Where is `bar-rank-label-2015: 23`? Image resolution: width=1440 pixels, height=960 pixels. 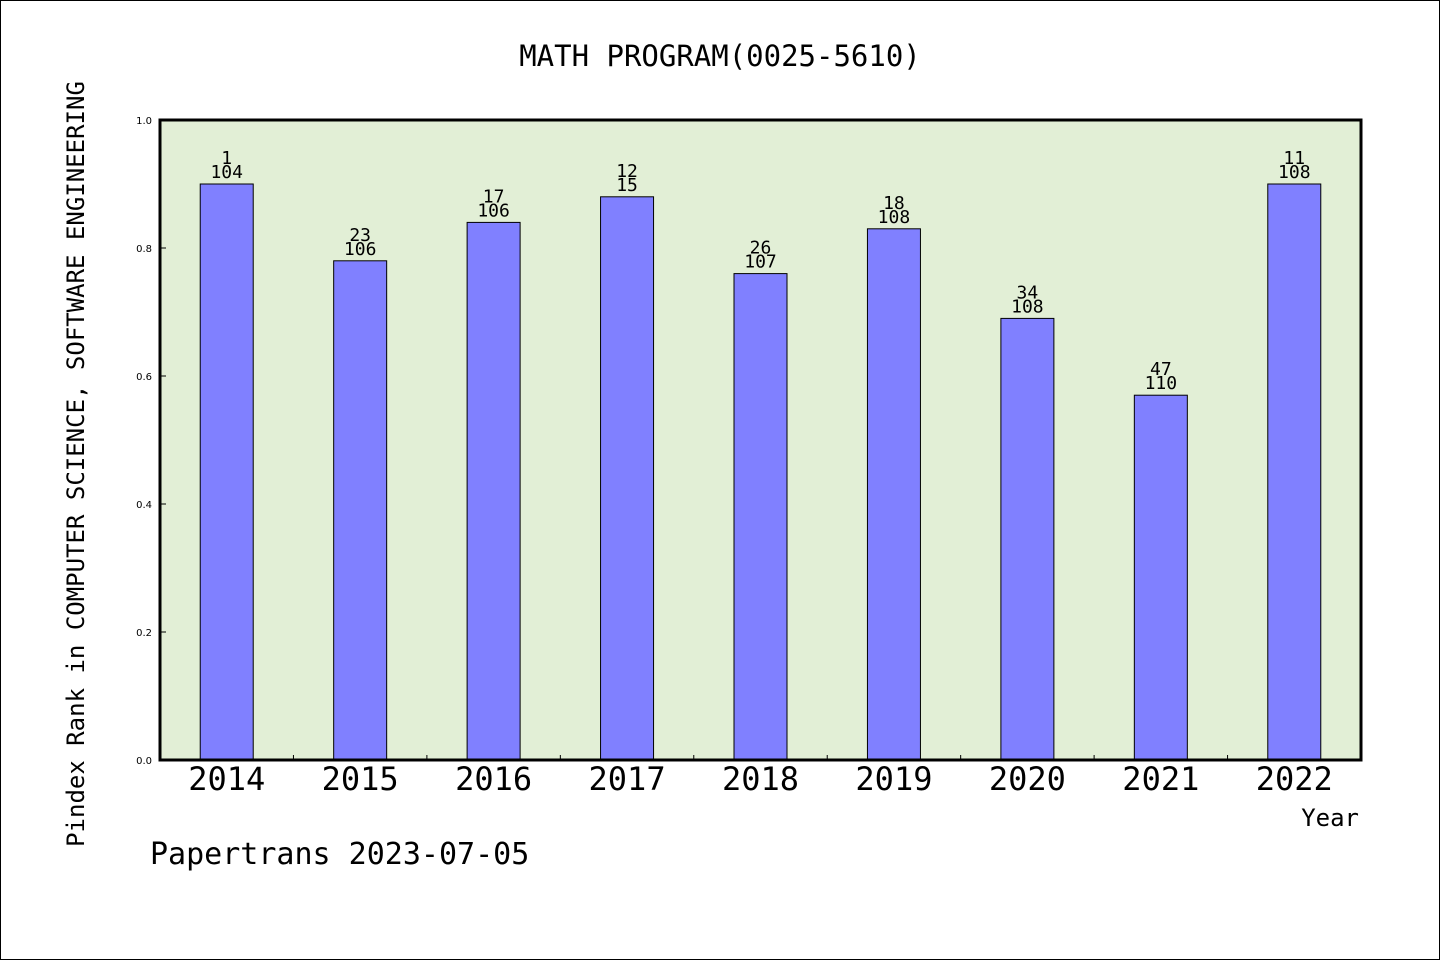
bar-rank-label-2015: 23 is located at coordinates (360, 235).